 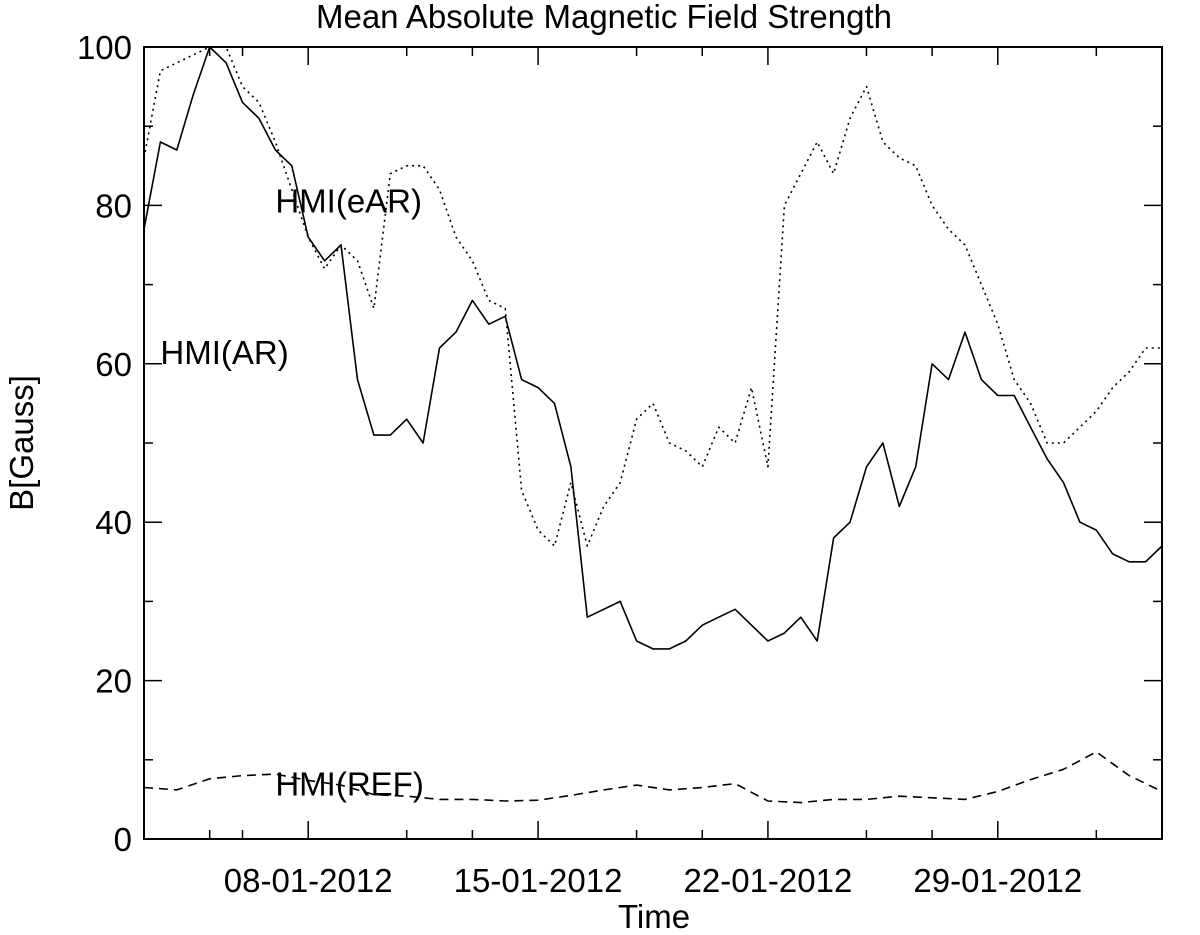 I want to click on y-axis-title: B[Gauss], so click(x=21, y=443).